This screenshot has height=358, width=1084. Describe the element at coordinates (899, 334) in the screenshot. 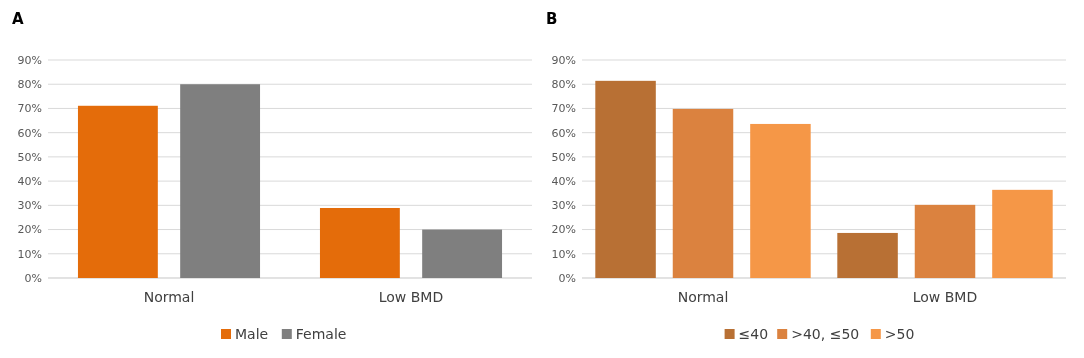

I see `legend-label: >50` at that location.